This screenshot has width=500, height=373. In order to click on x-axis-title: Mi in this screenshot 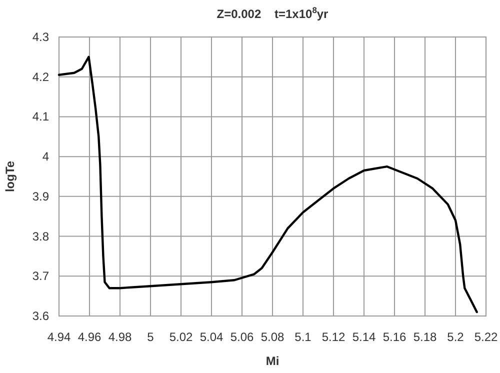, I will do `click(273, 361)`.